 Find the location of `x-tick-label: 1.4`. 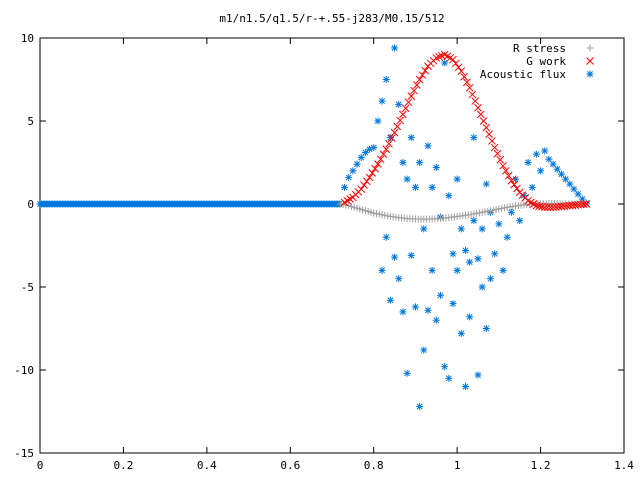

x-tick-label: 1.4 is located at coordinates (624, 465).